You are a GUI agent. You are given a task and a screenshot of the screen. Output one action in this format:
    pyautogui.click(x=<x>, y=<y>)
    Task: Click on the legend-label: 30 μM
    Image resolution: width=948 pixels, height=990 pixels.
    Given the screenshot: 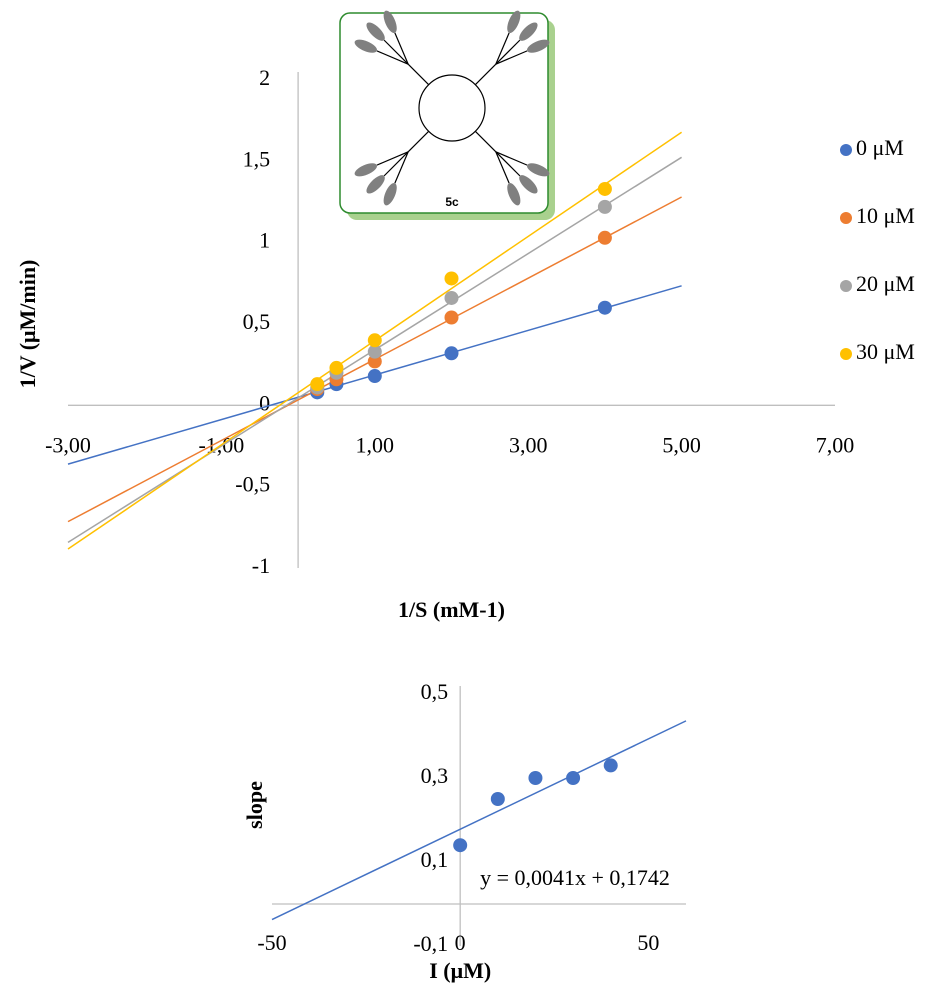 What is the action you would take?
    pyautogui.click(x=885, y=351)
    